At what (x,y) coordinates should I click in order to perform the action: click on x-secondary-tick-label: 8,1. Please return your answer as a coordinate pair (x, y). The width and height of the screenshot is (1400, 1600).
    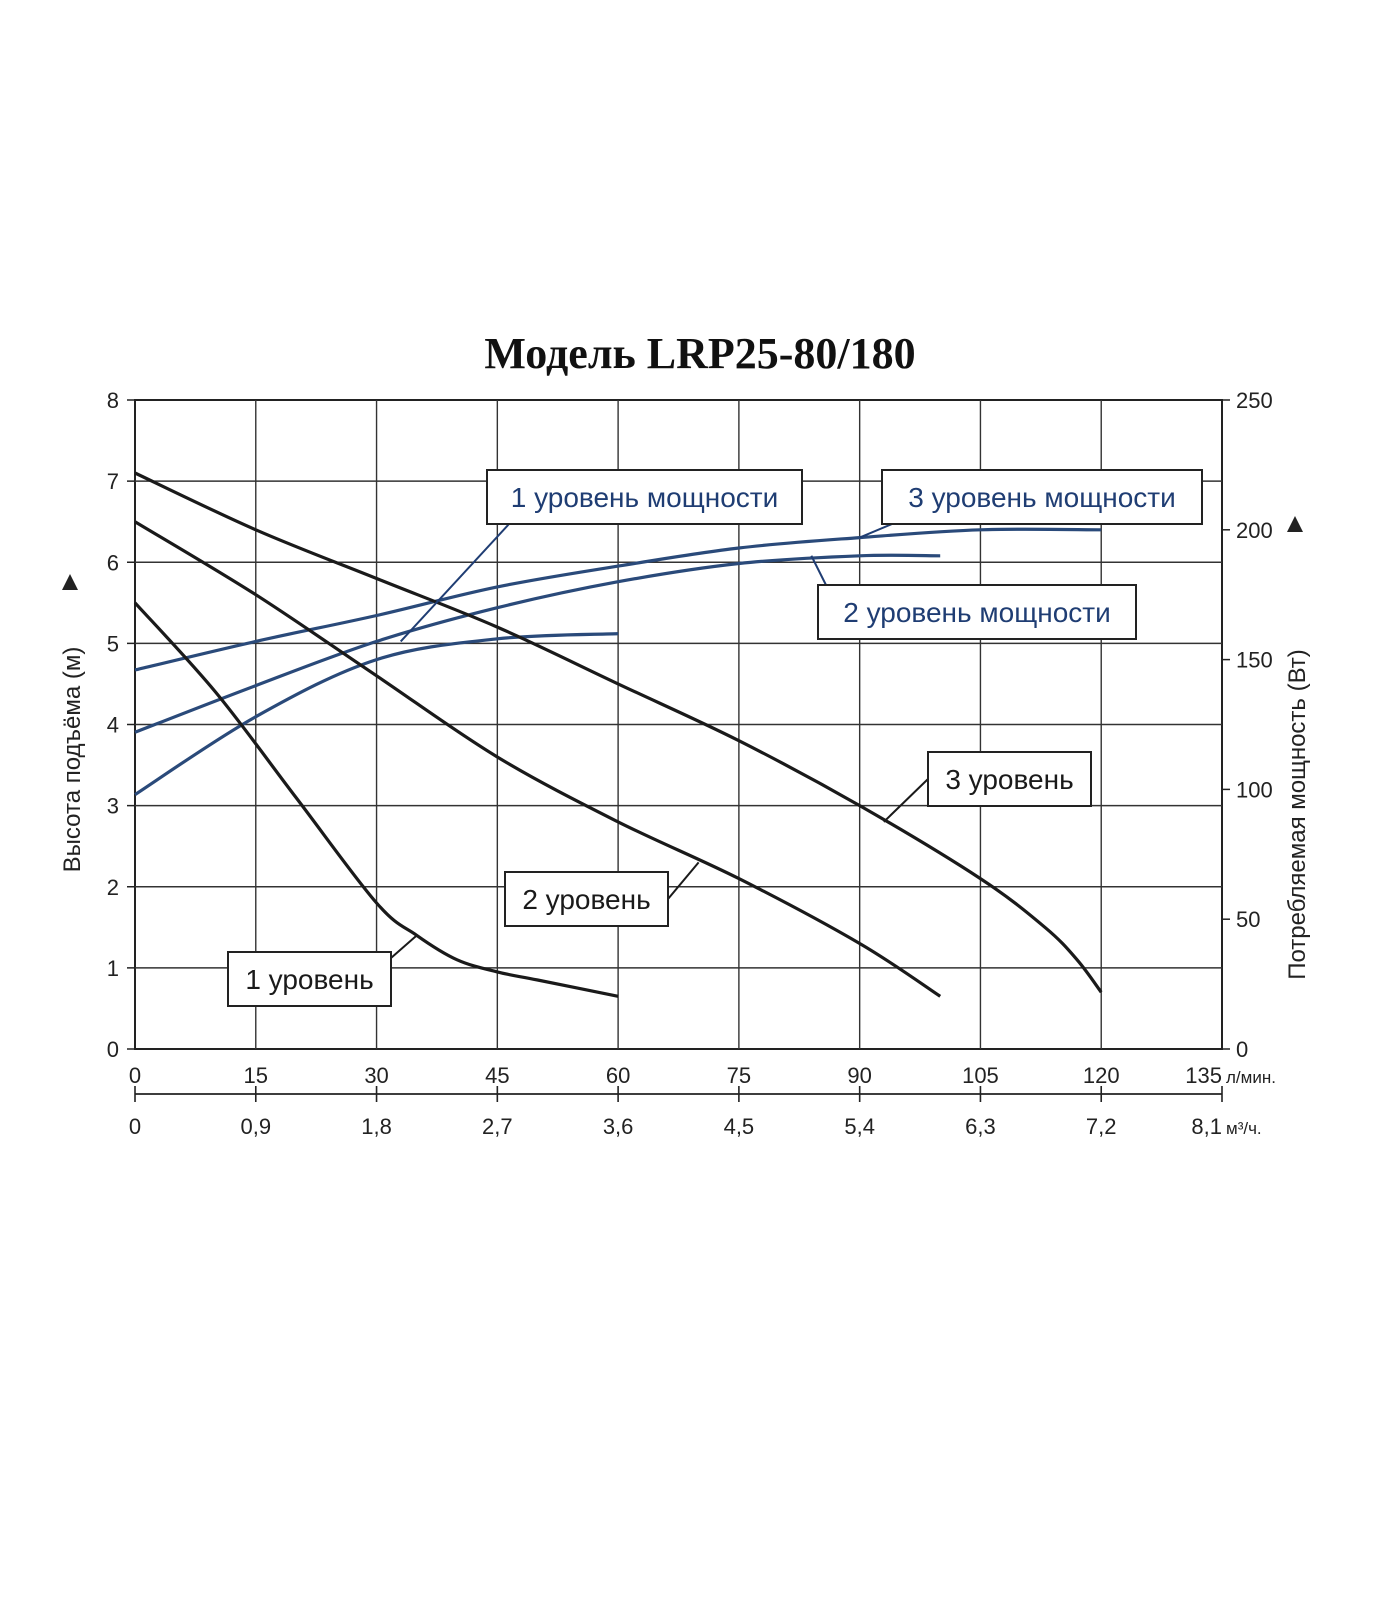
    Looking at the image, I should click on (1206, 1126).